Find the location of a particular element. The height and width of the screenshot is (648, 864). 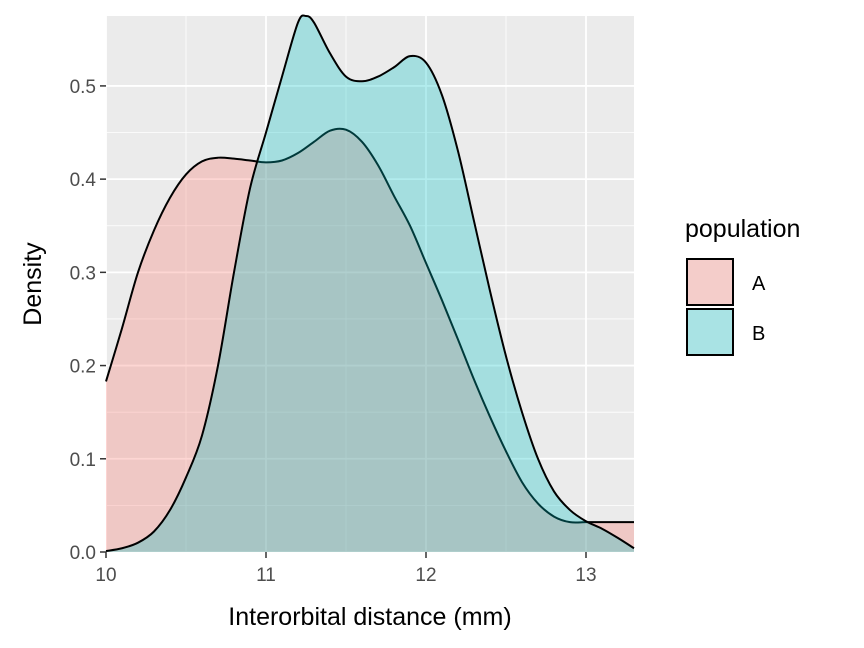

legend-key-bg-B is located at coordinates (710, 332).